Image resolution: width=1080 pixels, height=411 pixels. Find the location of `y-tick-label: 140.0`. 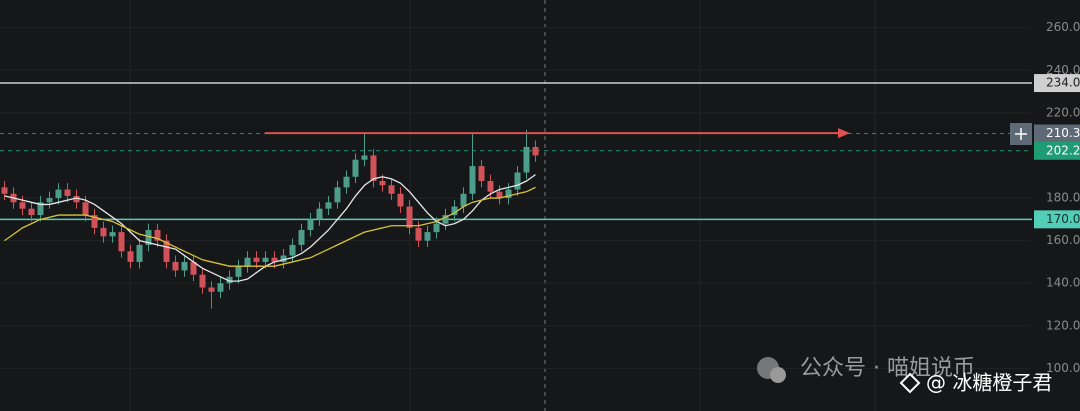

y-tick-label: 140.0 is located at coordinates (1063, 283).